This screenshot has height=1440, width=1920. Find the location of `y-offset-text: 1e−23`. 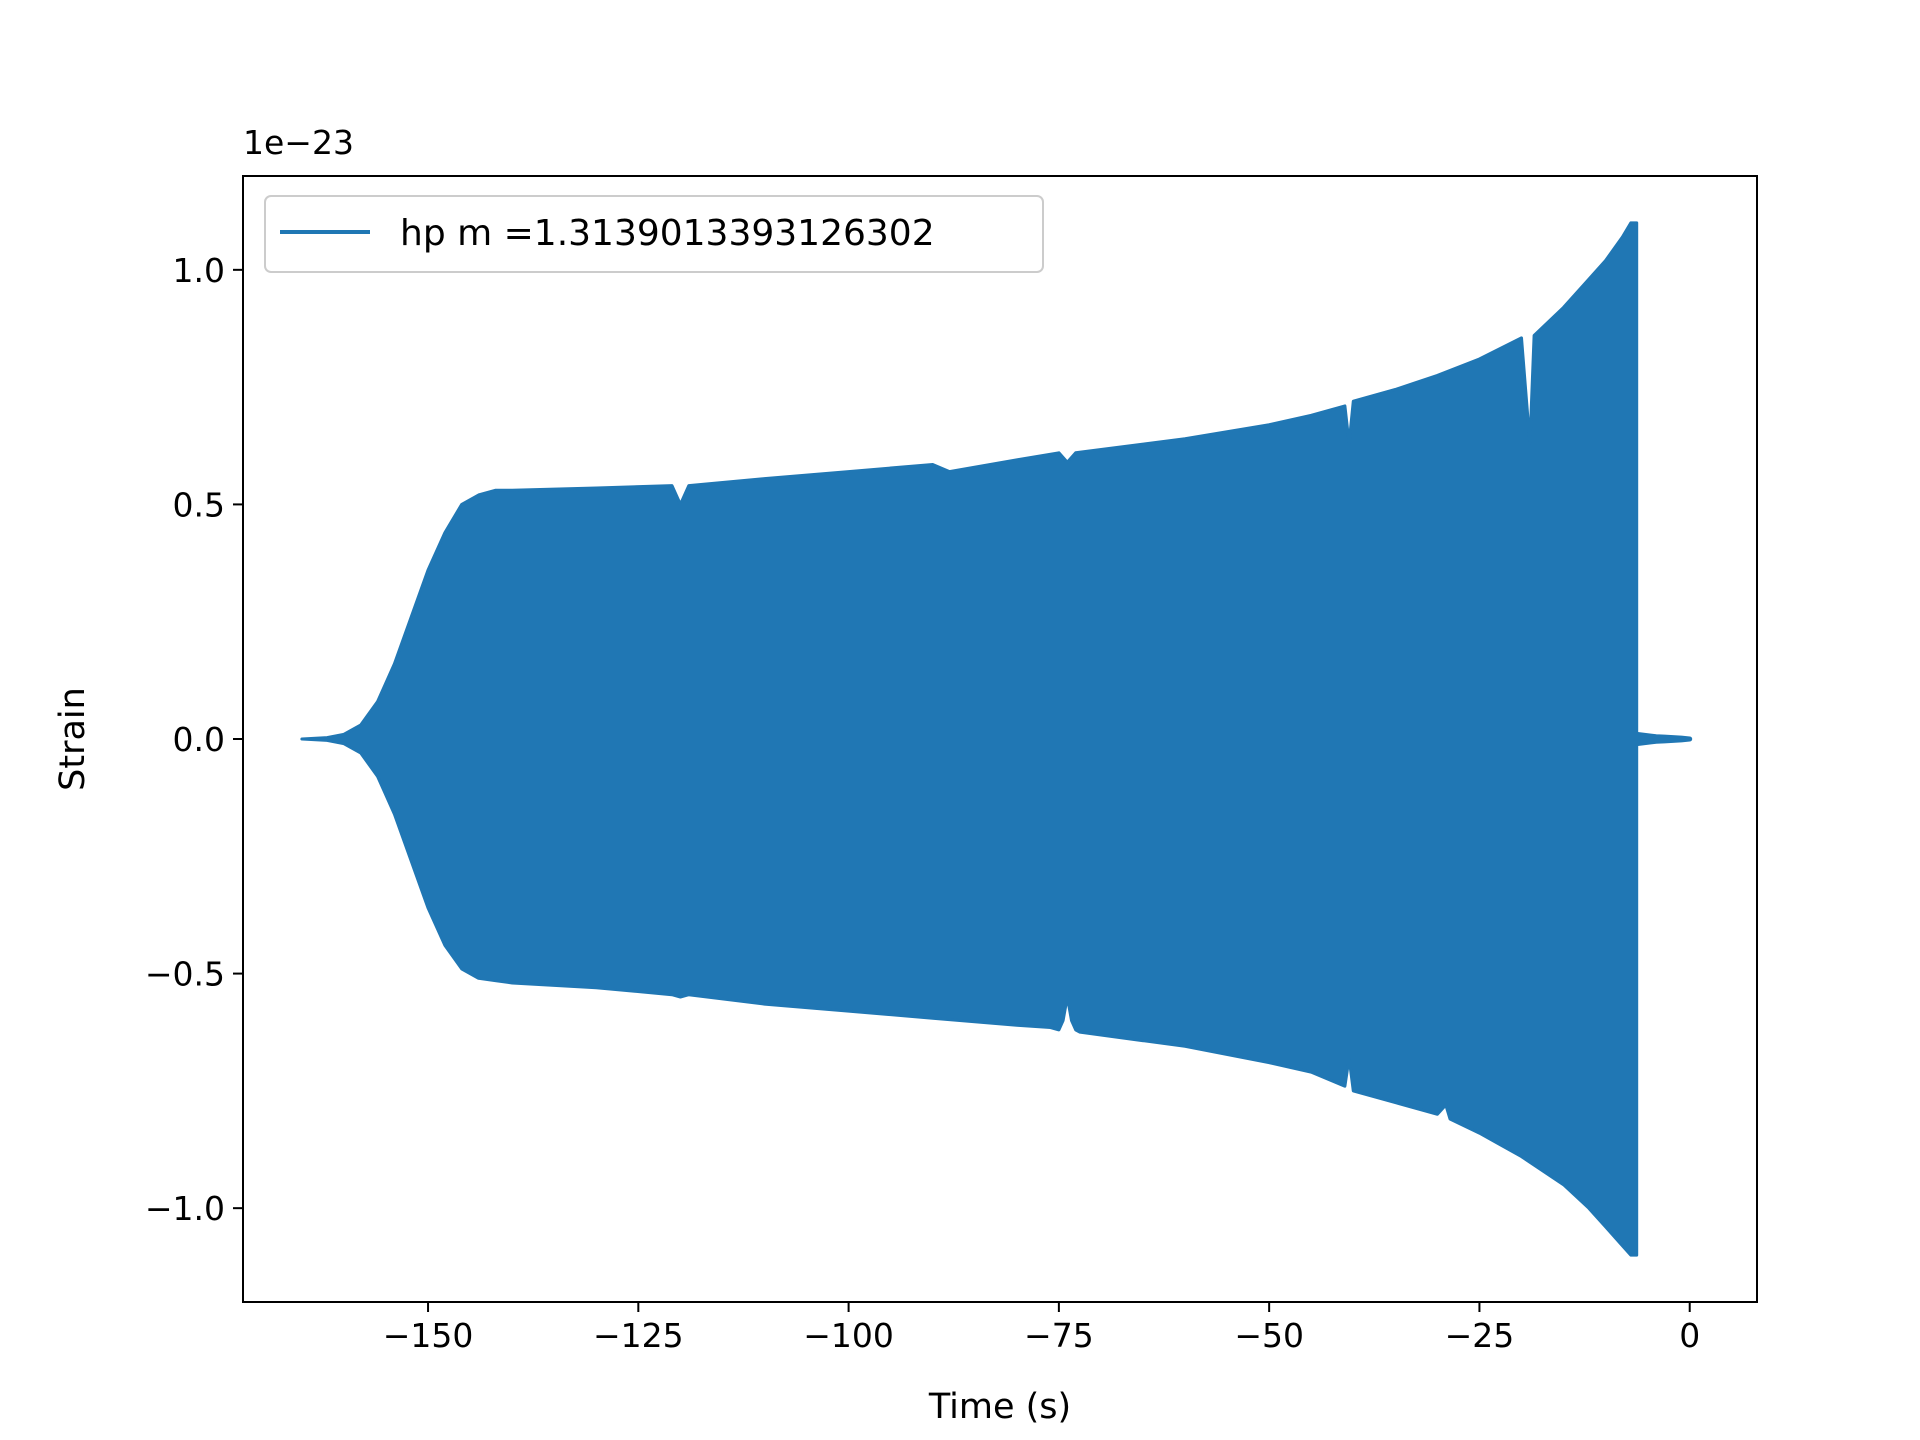

y-offset-text: 1e−23 is located at coordinates (298, 142).